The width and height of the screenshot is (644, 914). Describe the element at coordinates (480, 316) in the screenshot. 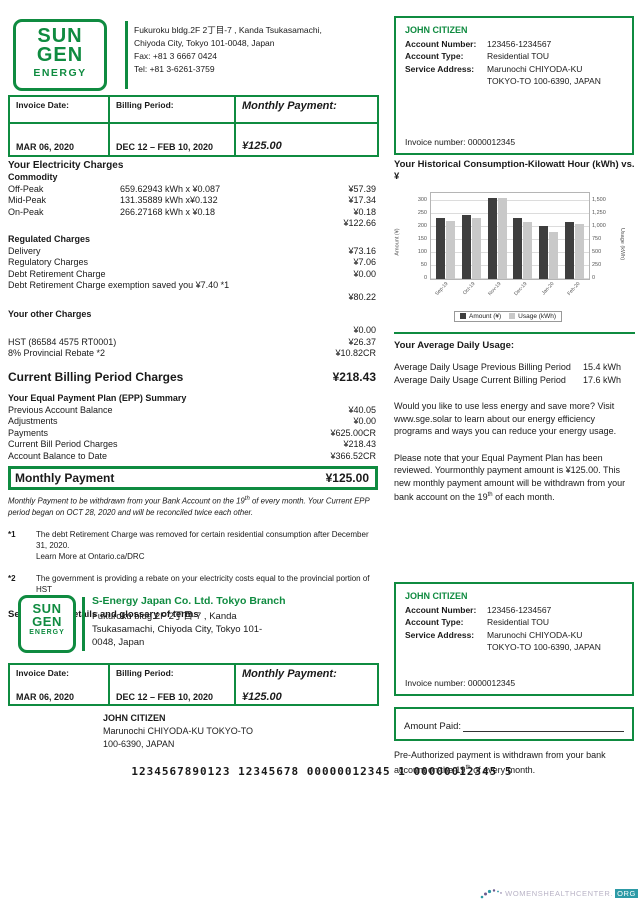

I see `legend-item: Amount (¥)` at that location.